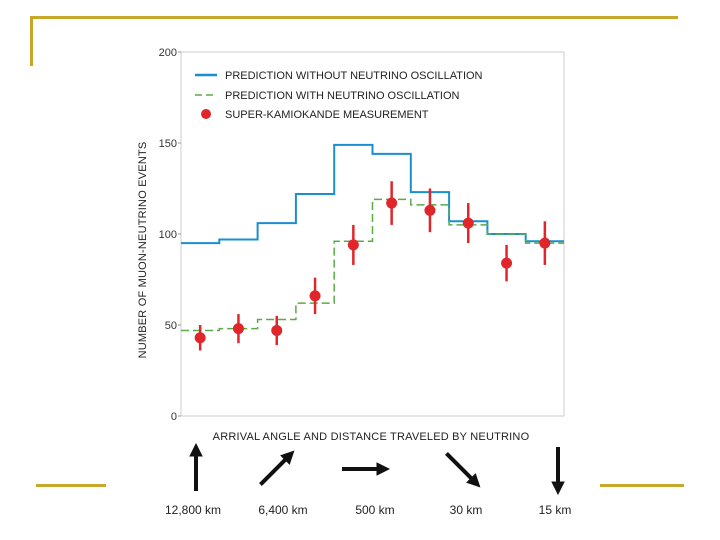 The height and width of the screenshot is (540, 720). I want to click on distance-label: 12,800 km, so click(193, 510).